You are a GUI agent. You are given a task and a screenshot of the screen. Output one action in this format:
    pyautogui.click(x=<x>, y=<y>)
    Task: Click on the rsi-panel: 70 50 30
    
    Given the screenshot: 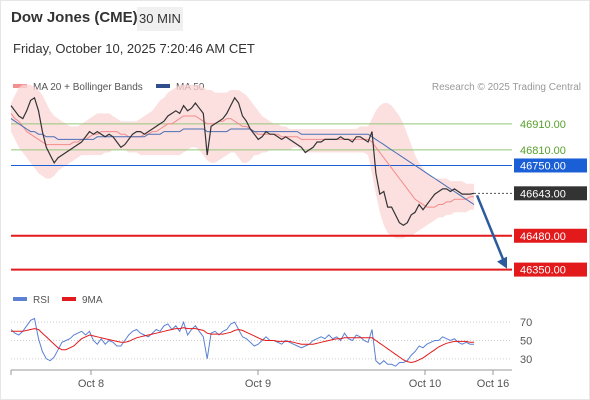 What is the action you would take?
    pyautogui.click(x=271, y=342)
    